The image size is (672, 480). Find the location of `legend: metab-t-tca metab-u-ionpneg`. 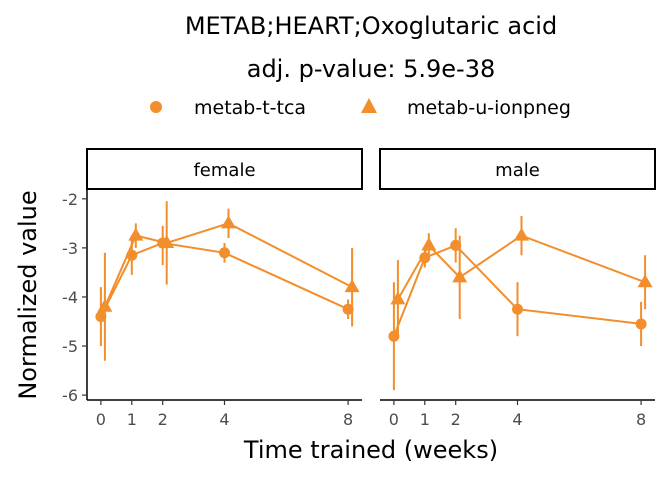

legend: metab-t-tca metab-u-ionpneg is located at coordinates (360, 108).